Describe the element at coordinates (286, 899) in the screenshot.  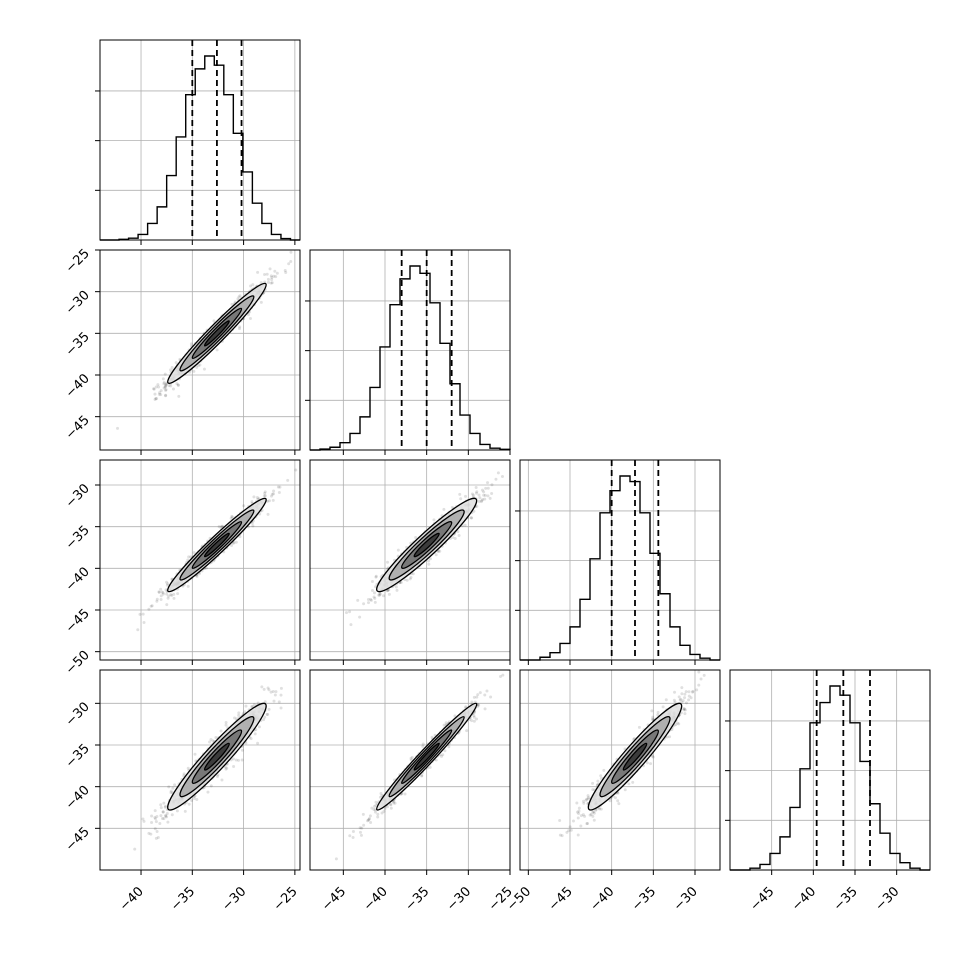
I see `x-tick-label: −25` at that location.